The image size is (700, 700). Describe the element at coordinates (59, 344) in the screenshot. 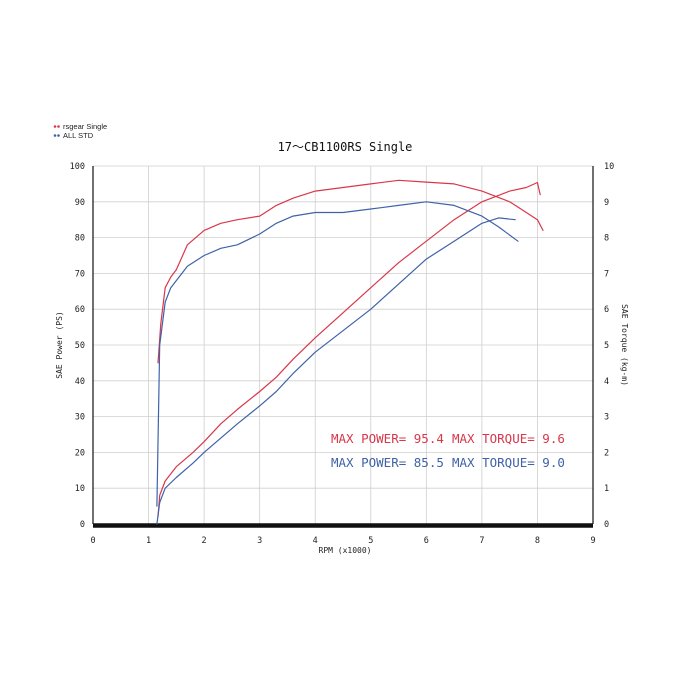

I see `y-axis-left-title: SAE Power (PS)` at that location.